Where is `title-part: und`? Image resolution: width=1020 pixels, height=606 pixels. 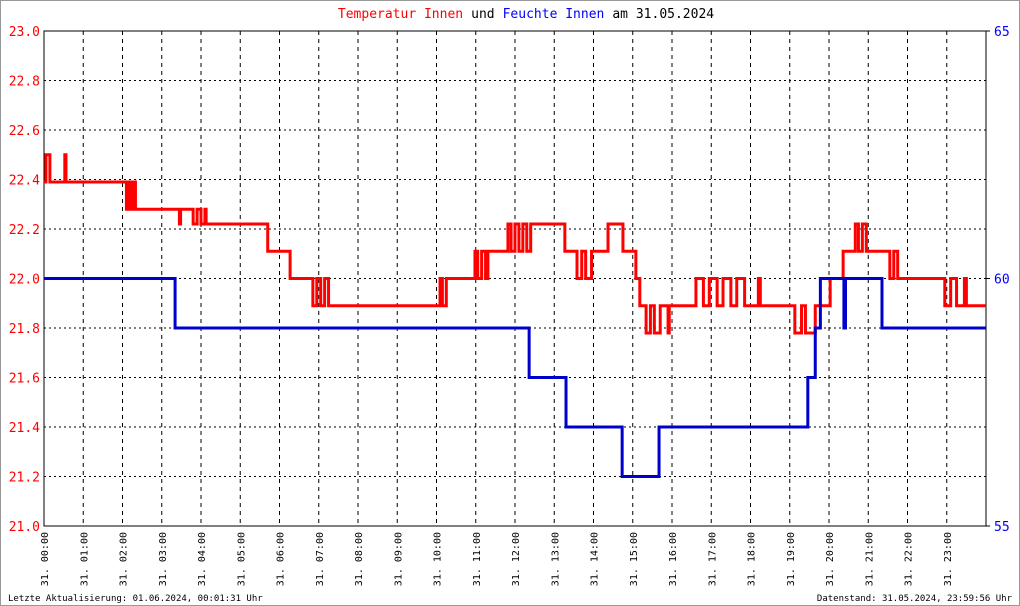
title-part: und is located at coordinates (482, 14).